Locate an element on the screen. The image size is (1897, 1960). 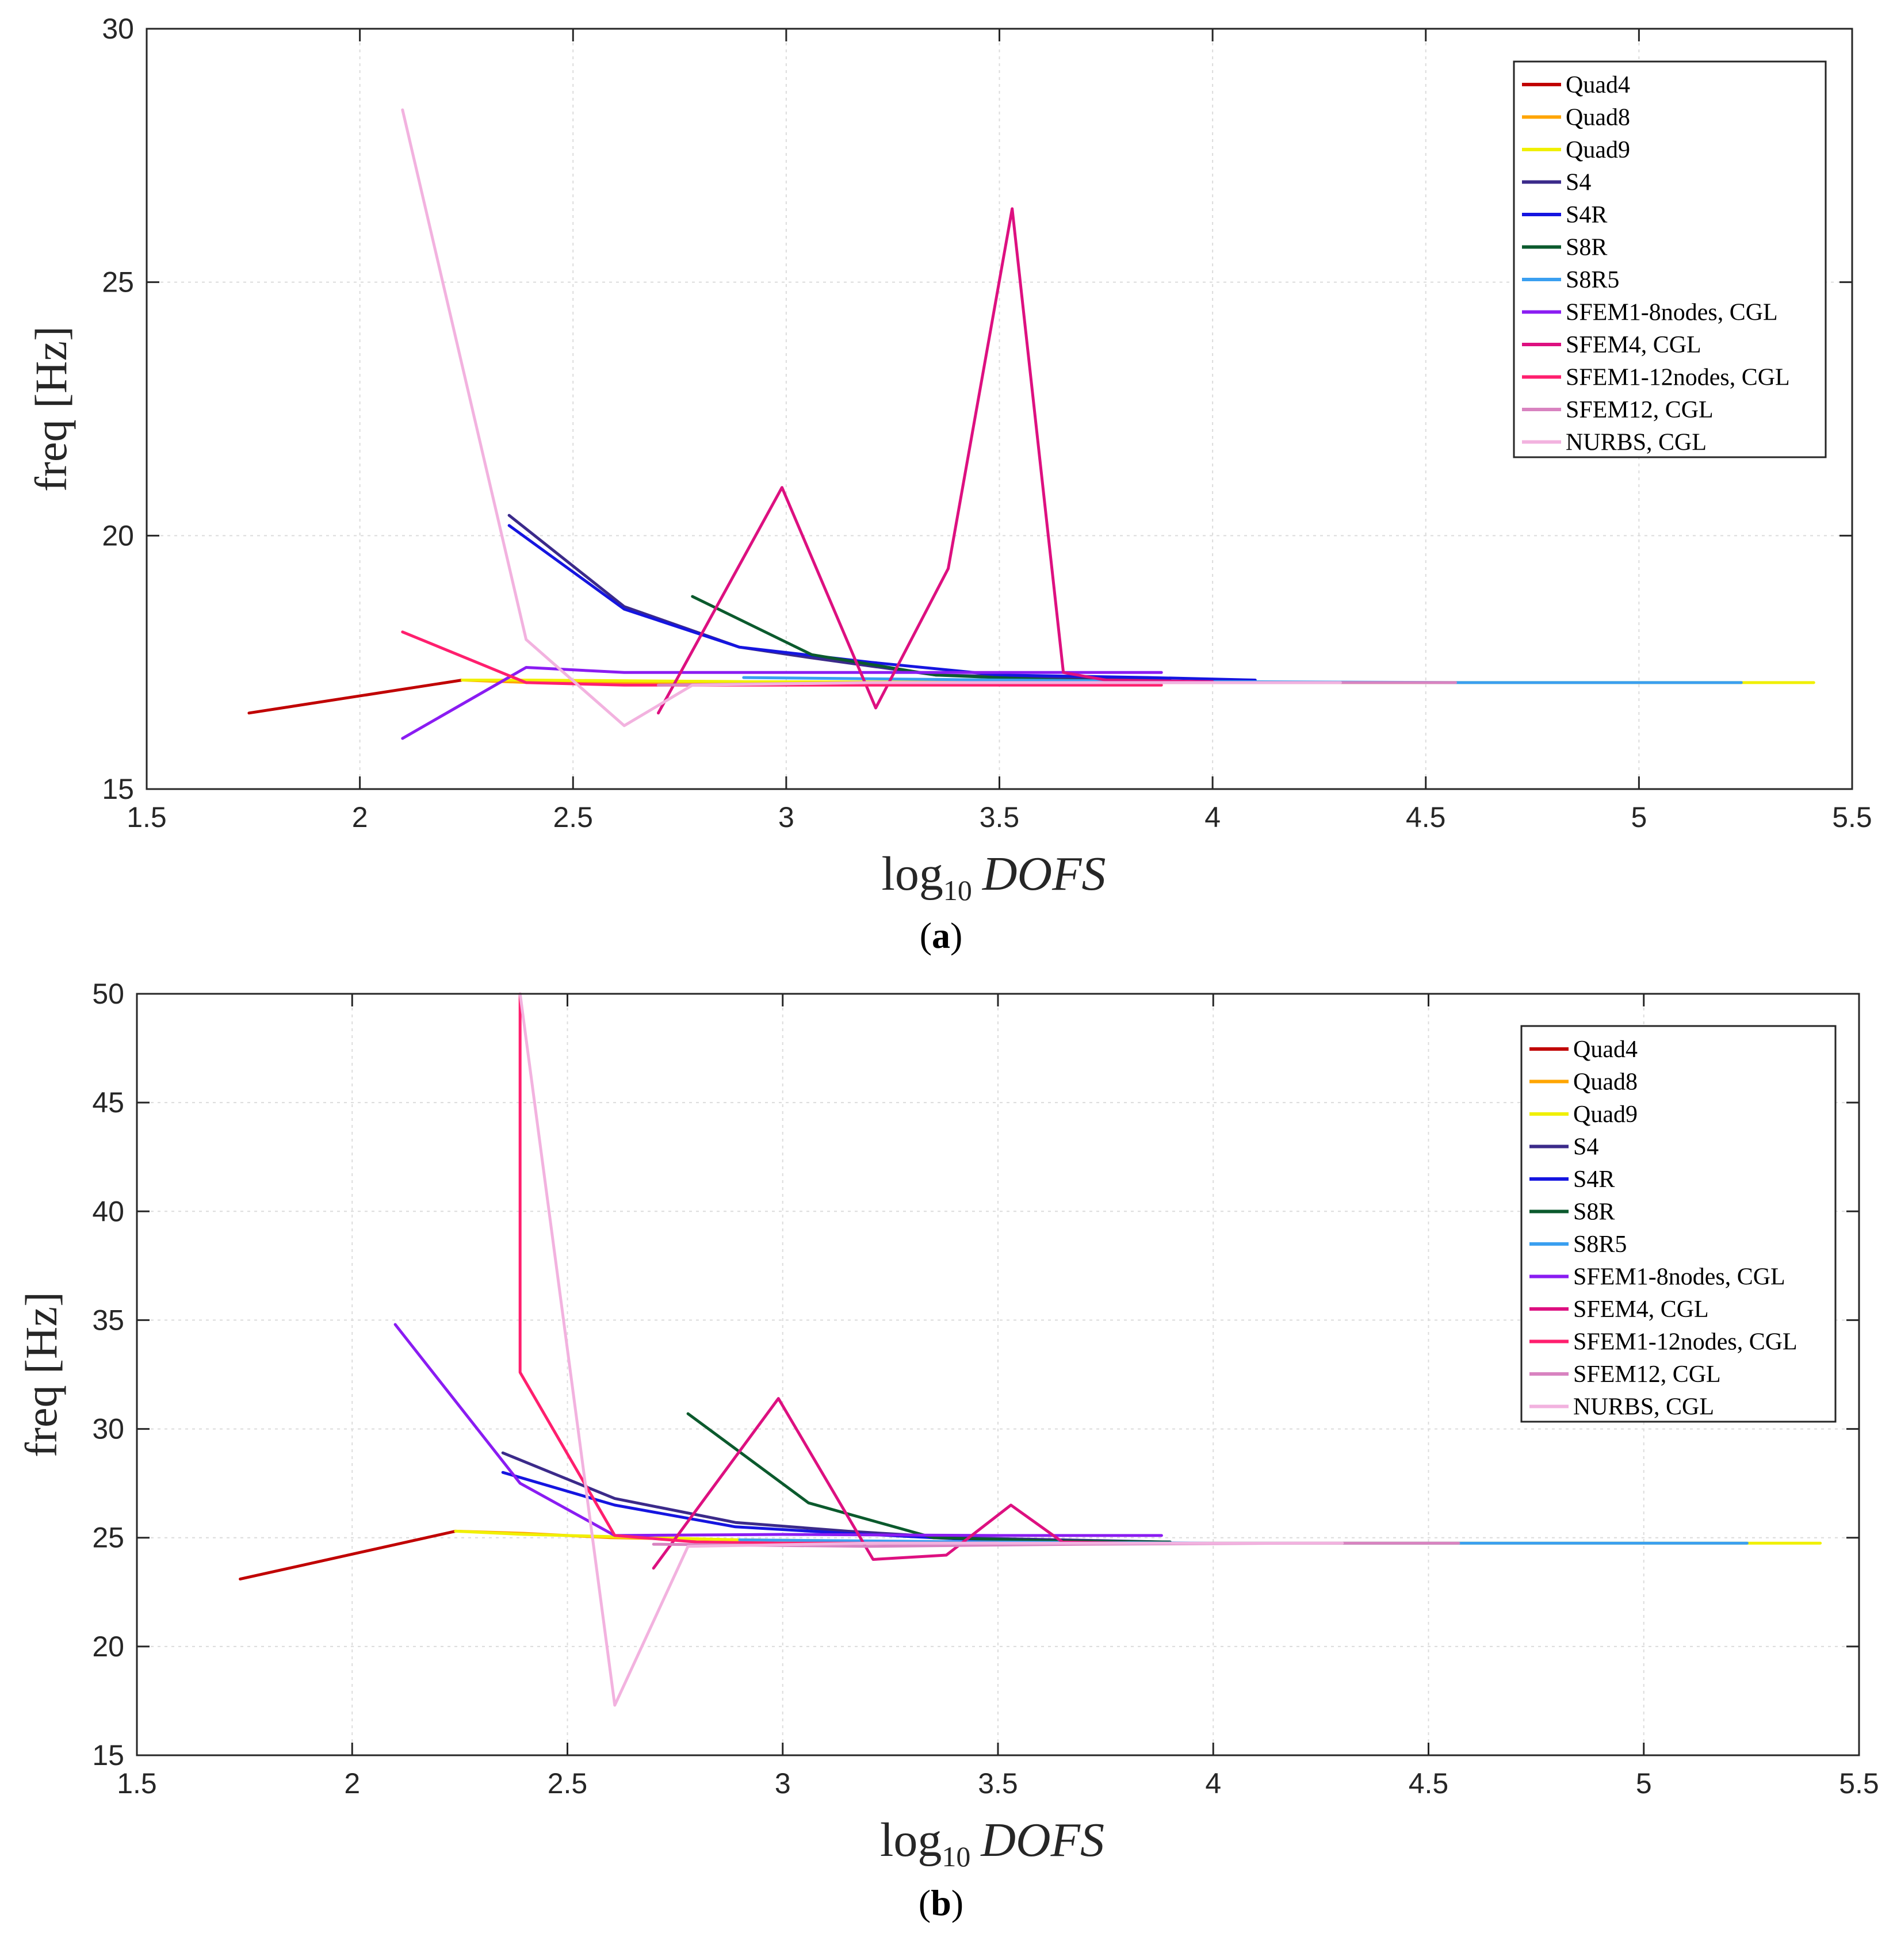
y-tick-label: 35 is located at coordinates (108, 1320).